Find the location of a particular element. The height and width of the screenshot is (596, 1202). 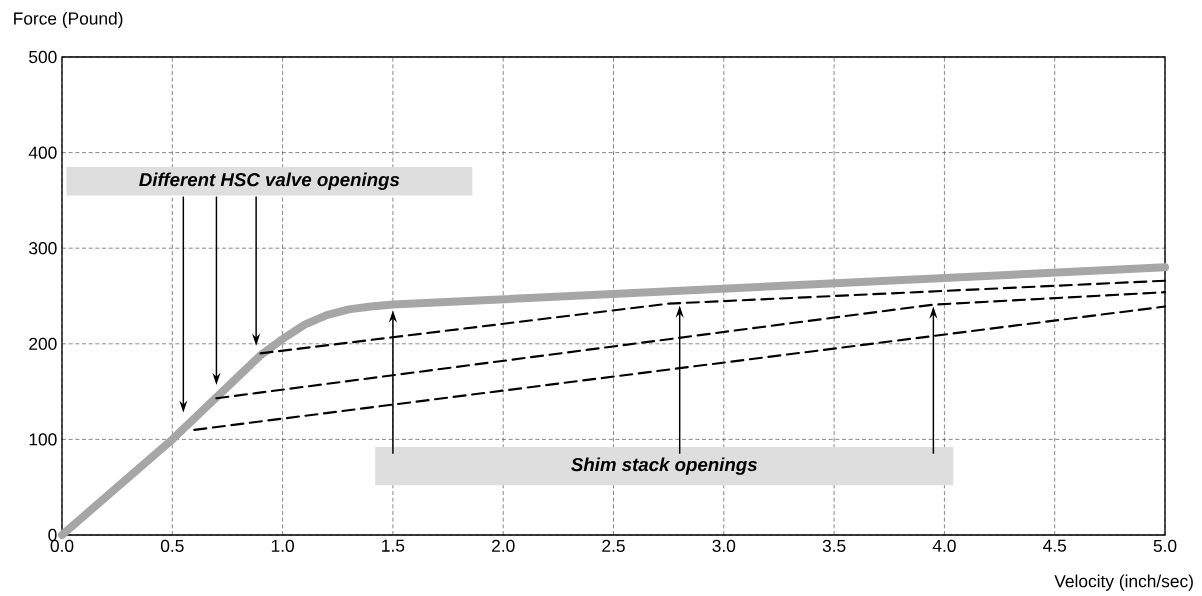

x-tick-label: 3.0 is located at coordinates (724, 545).